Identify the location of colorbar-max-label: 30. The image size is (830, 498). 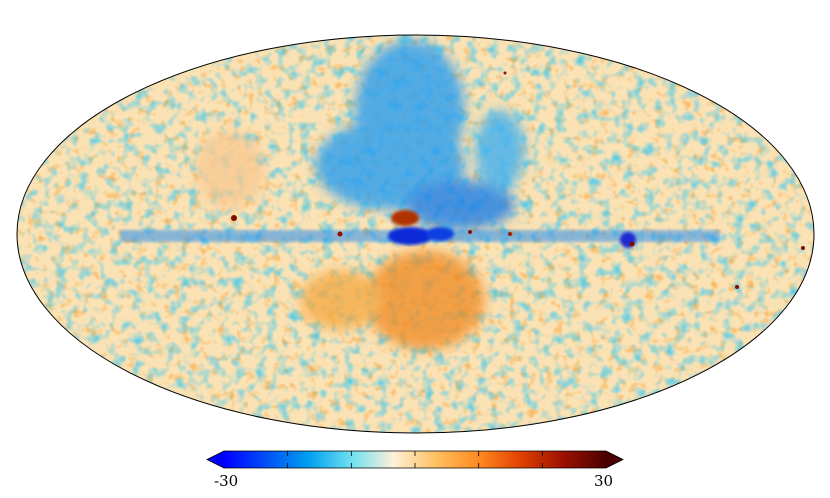
(604, 481).